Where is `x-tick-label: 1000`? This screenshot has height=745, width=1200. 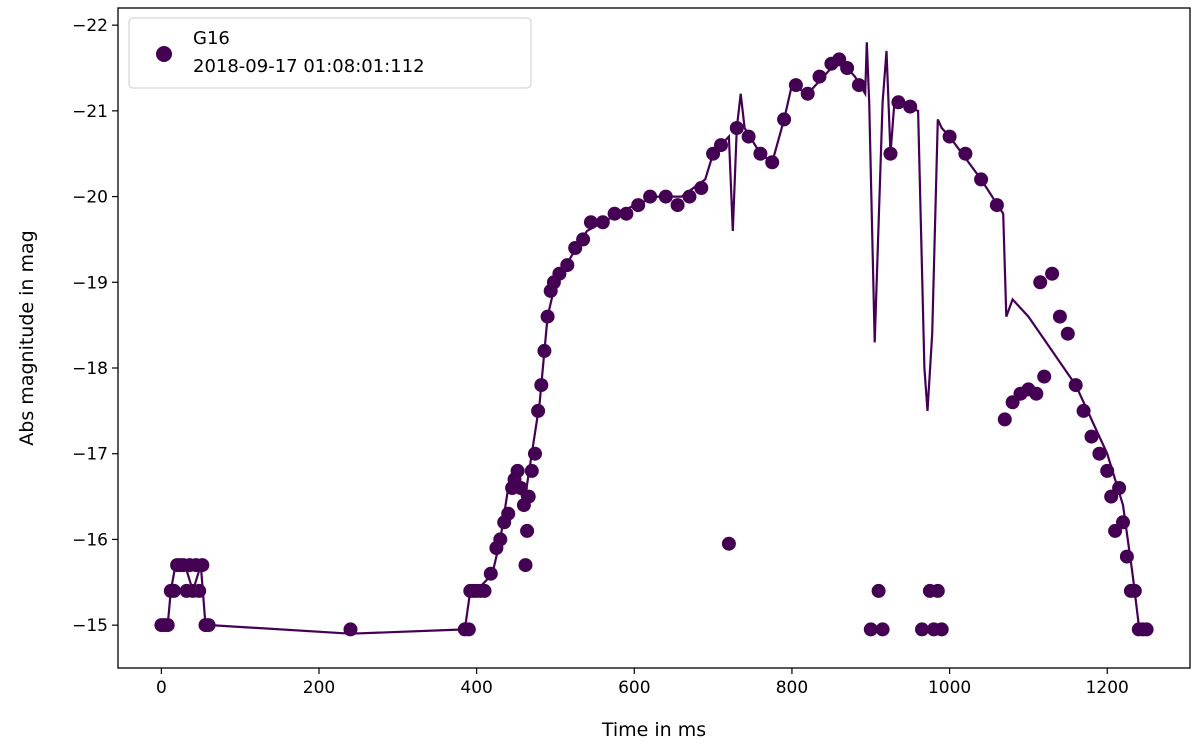
x-tick-label: 1000 is located at coordinates (949, 688).